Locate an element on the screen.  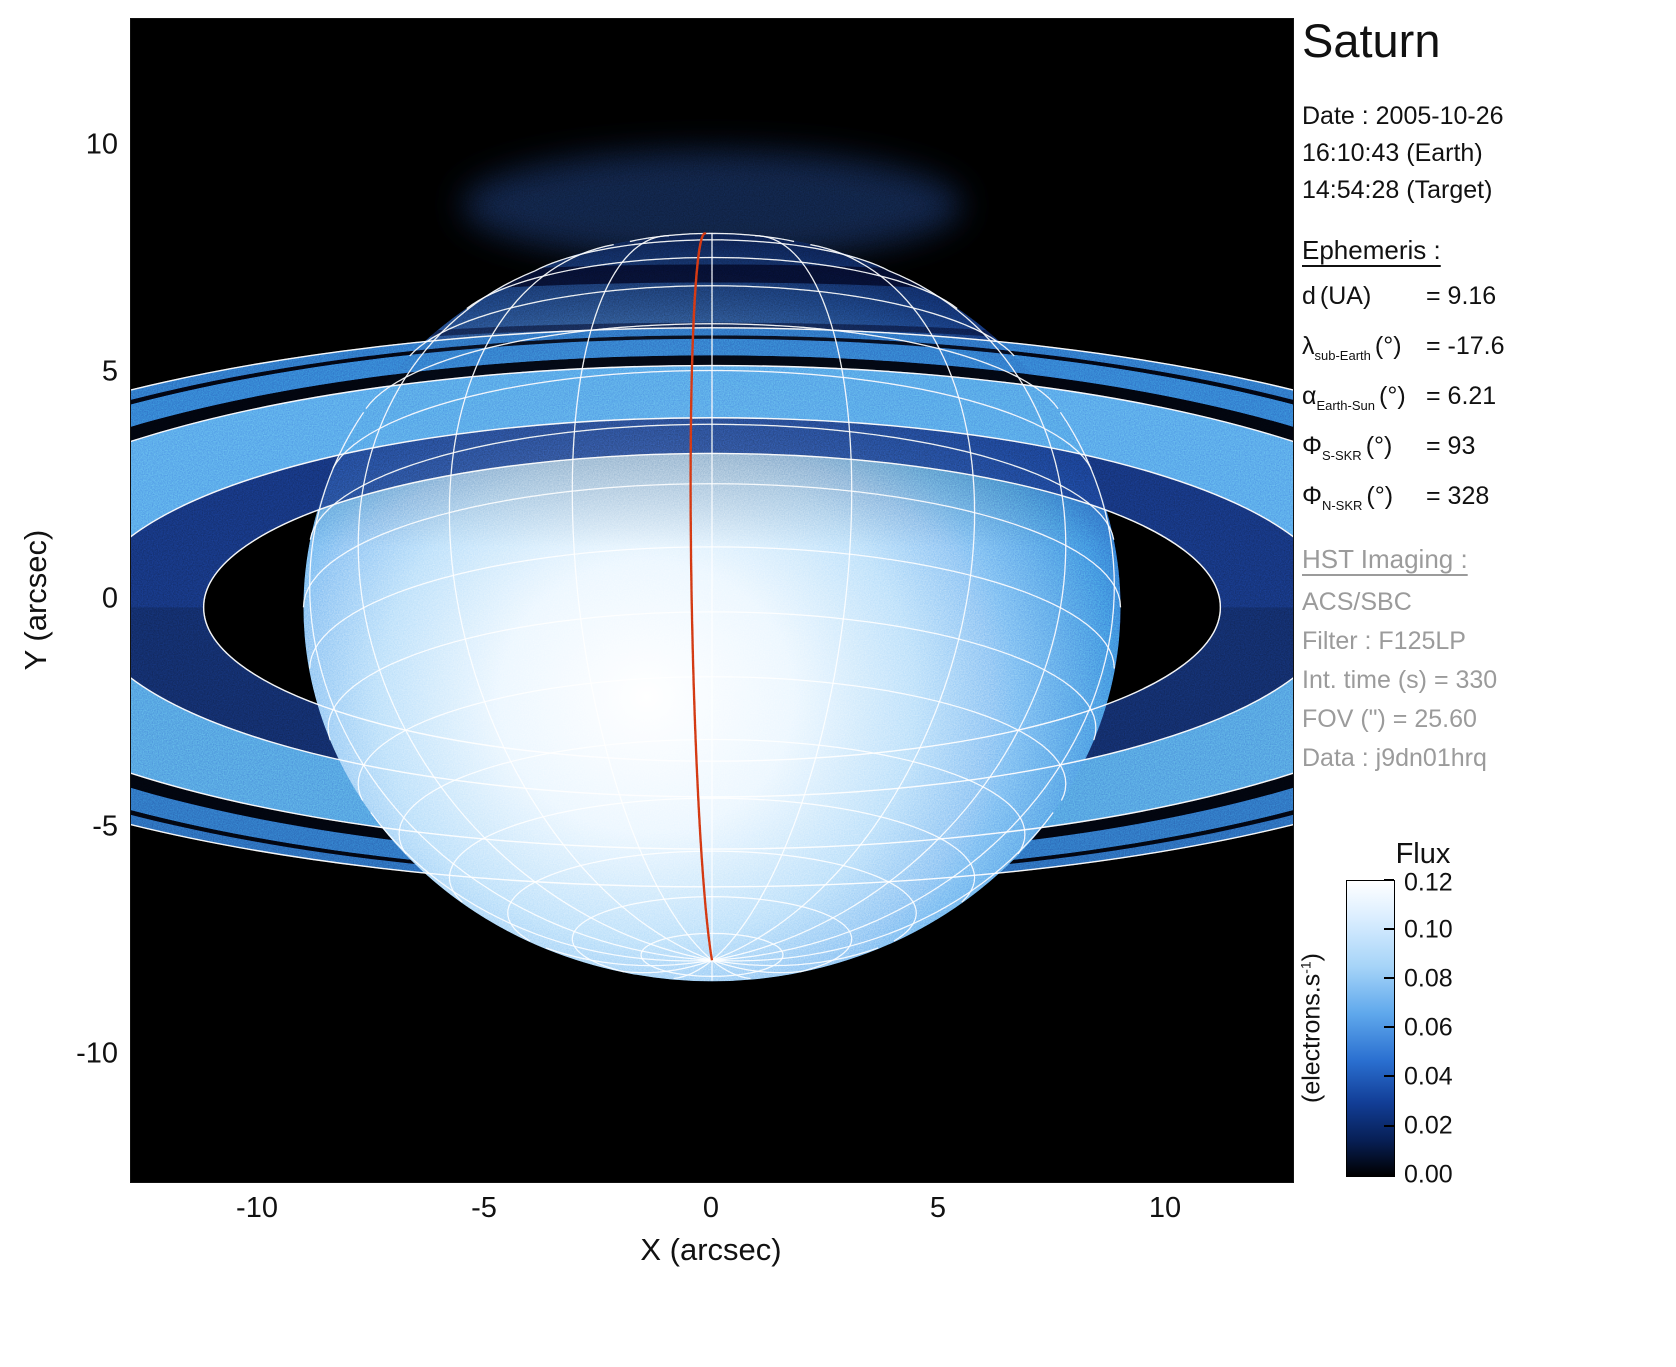
x-axis-title: X (arcsec) is located at coordinates (711, 1249).